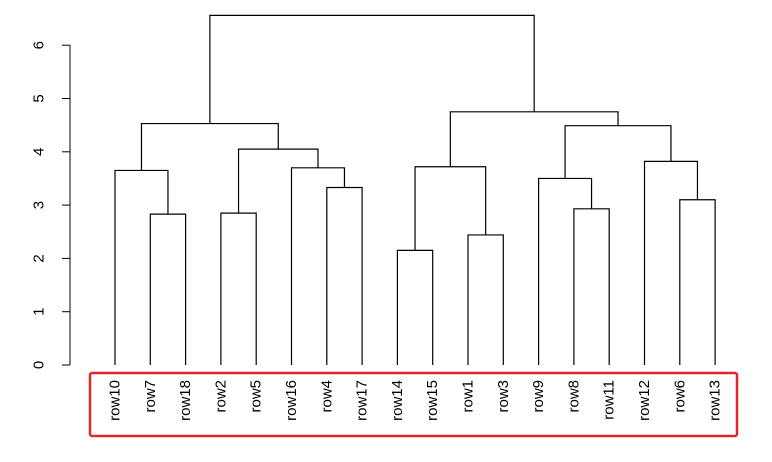 Image resolution: width=772 pixels, height=462 pixels. I want to click on leaf-label-row10: row10, so click(115, 400).